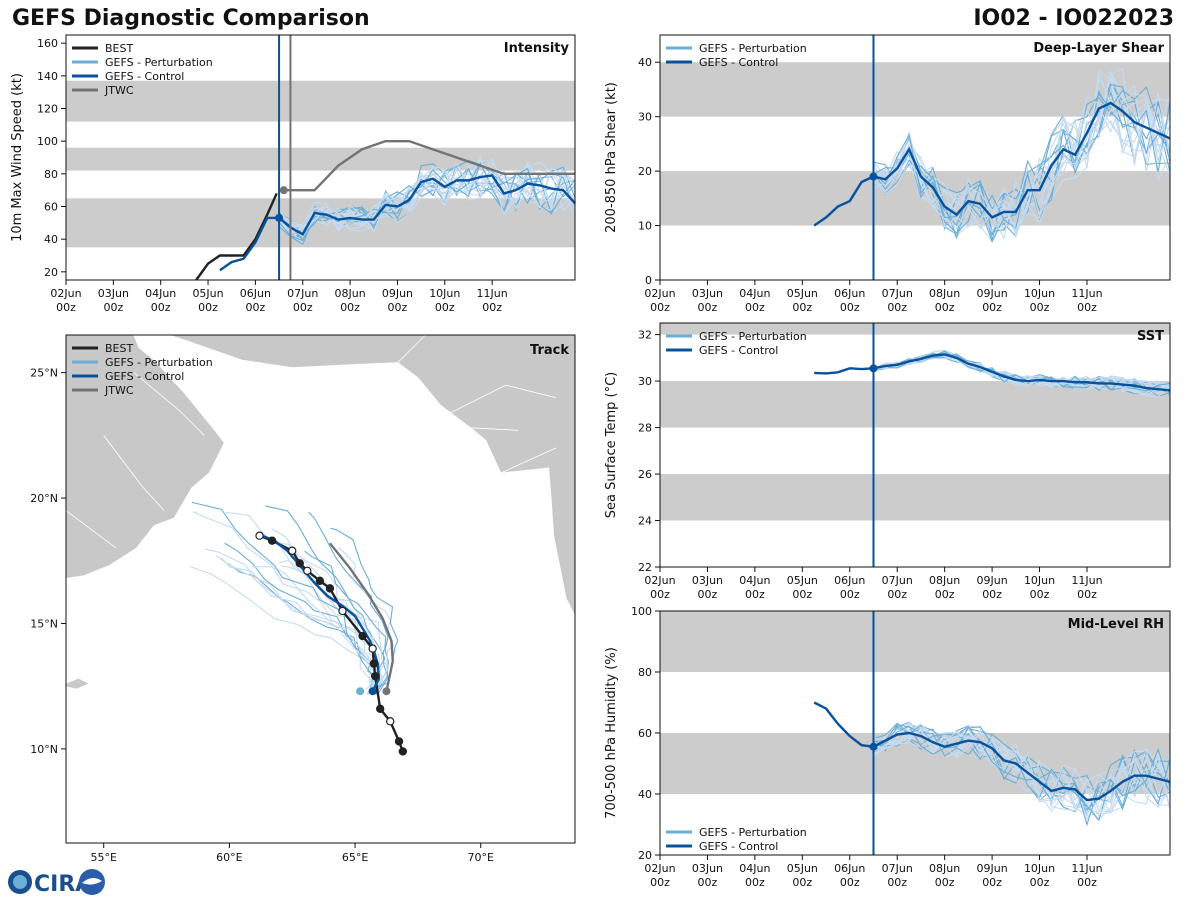 Image resolution: width=1200 pixels, height=900 pixels. What do you see at coordinates (160, 293) in the screenshot?
I see `x-tick-label: 04Jun` at bounding box center [160, 293].